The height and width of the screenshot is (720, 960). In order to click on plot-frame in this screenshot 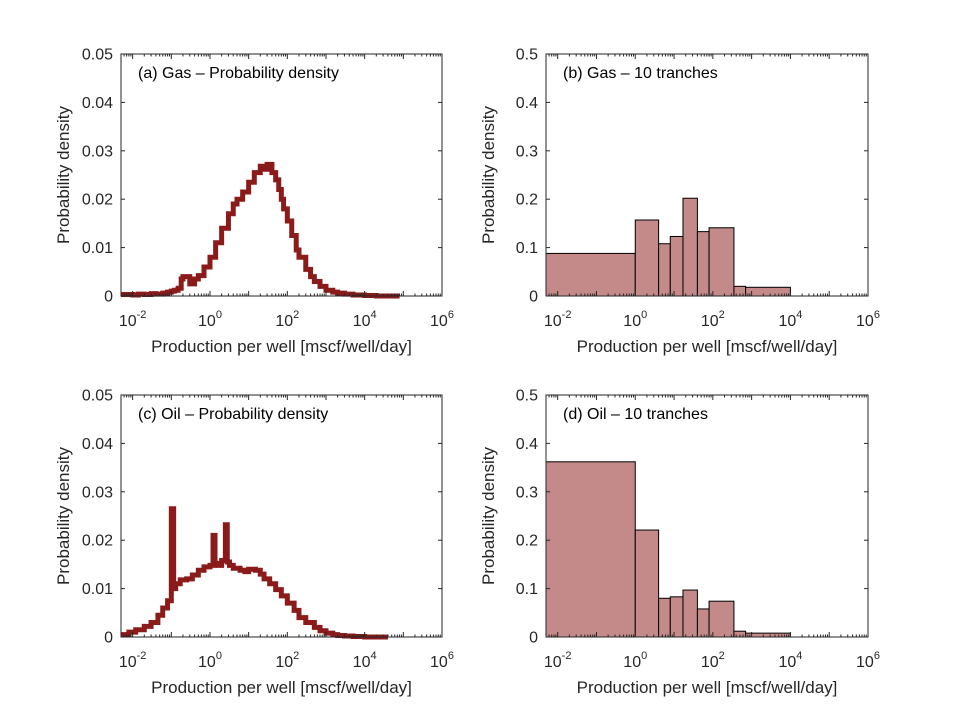, I will do `click(281, 175)`.